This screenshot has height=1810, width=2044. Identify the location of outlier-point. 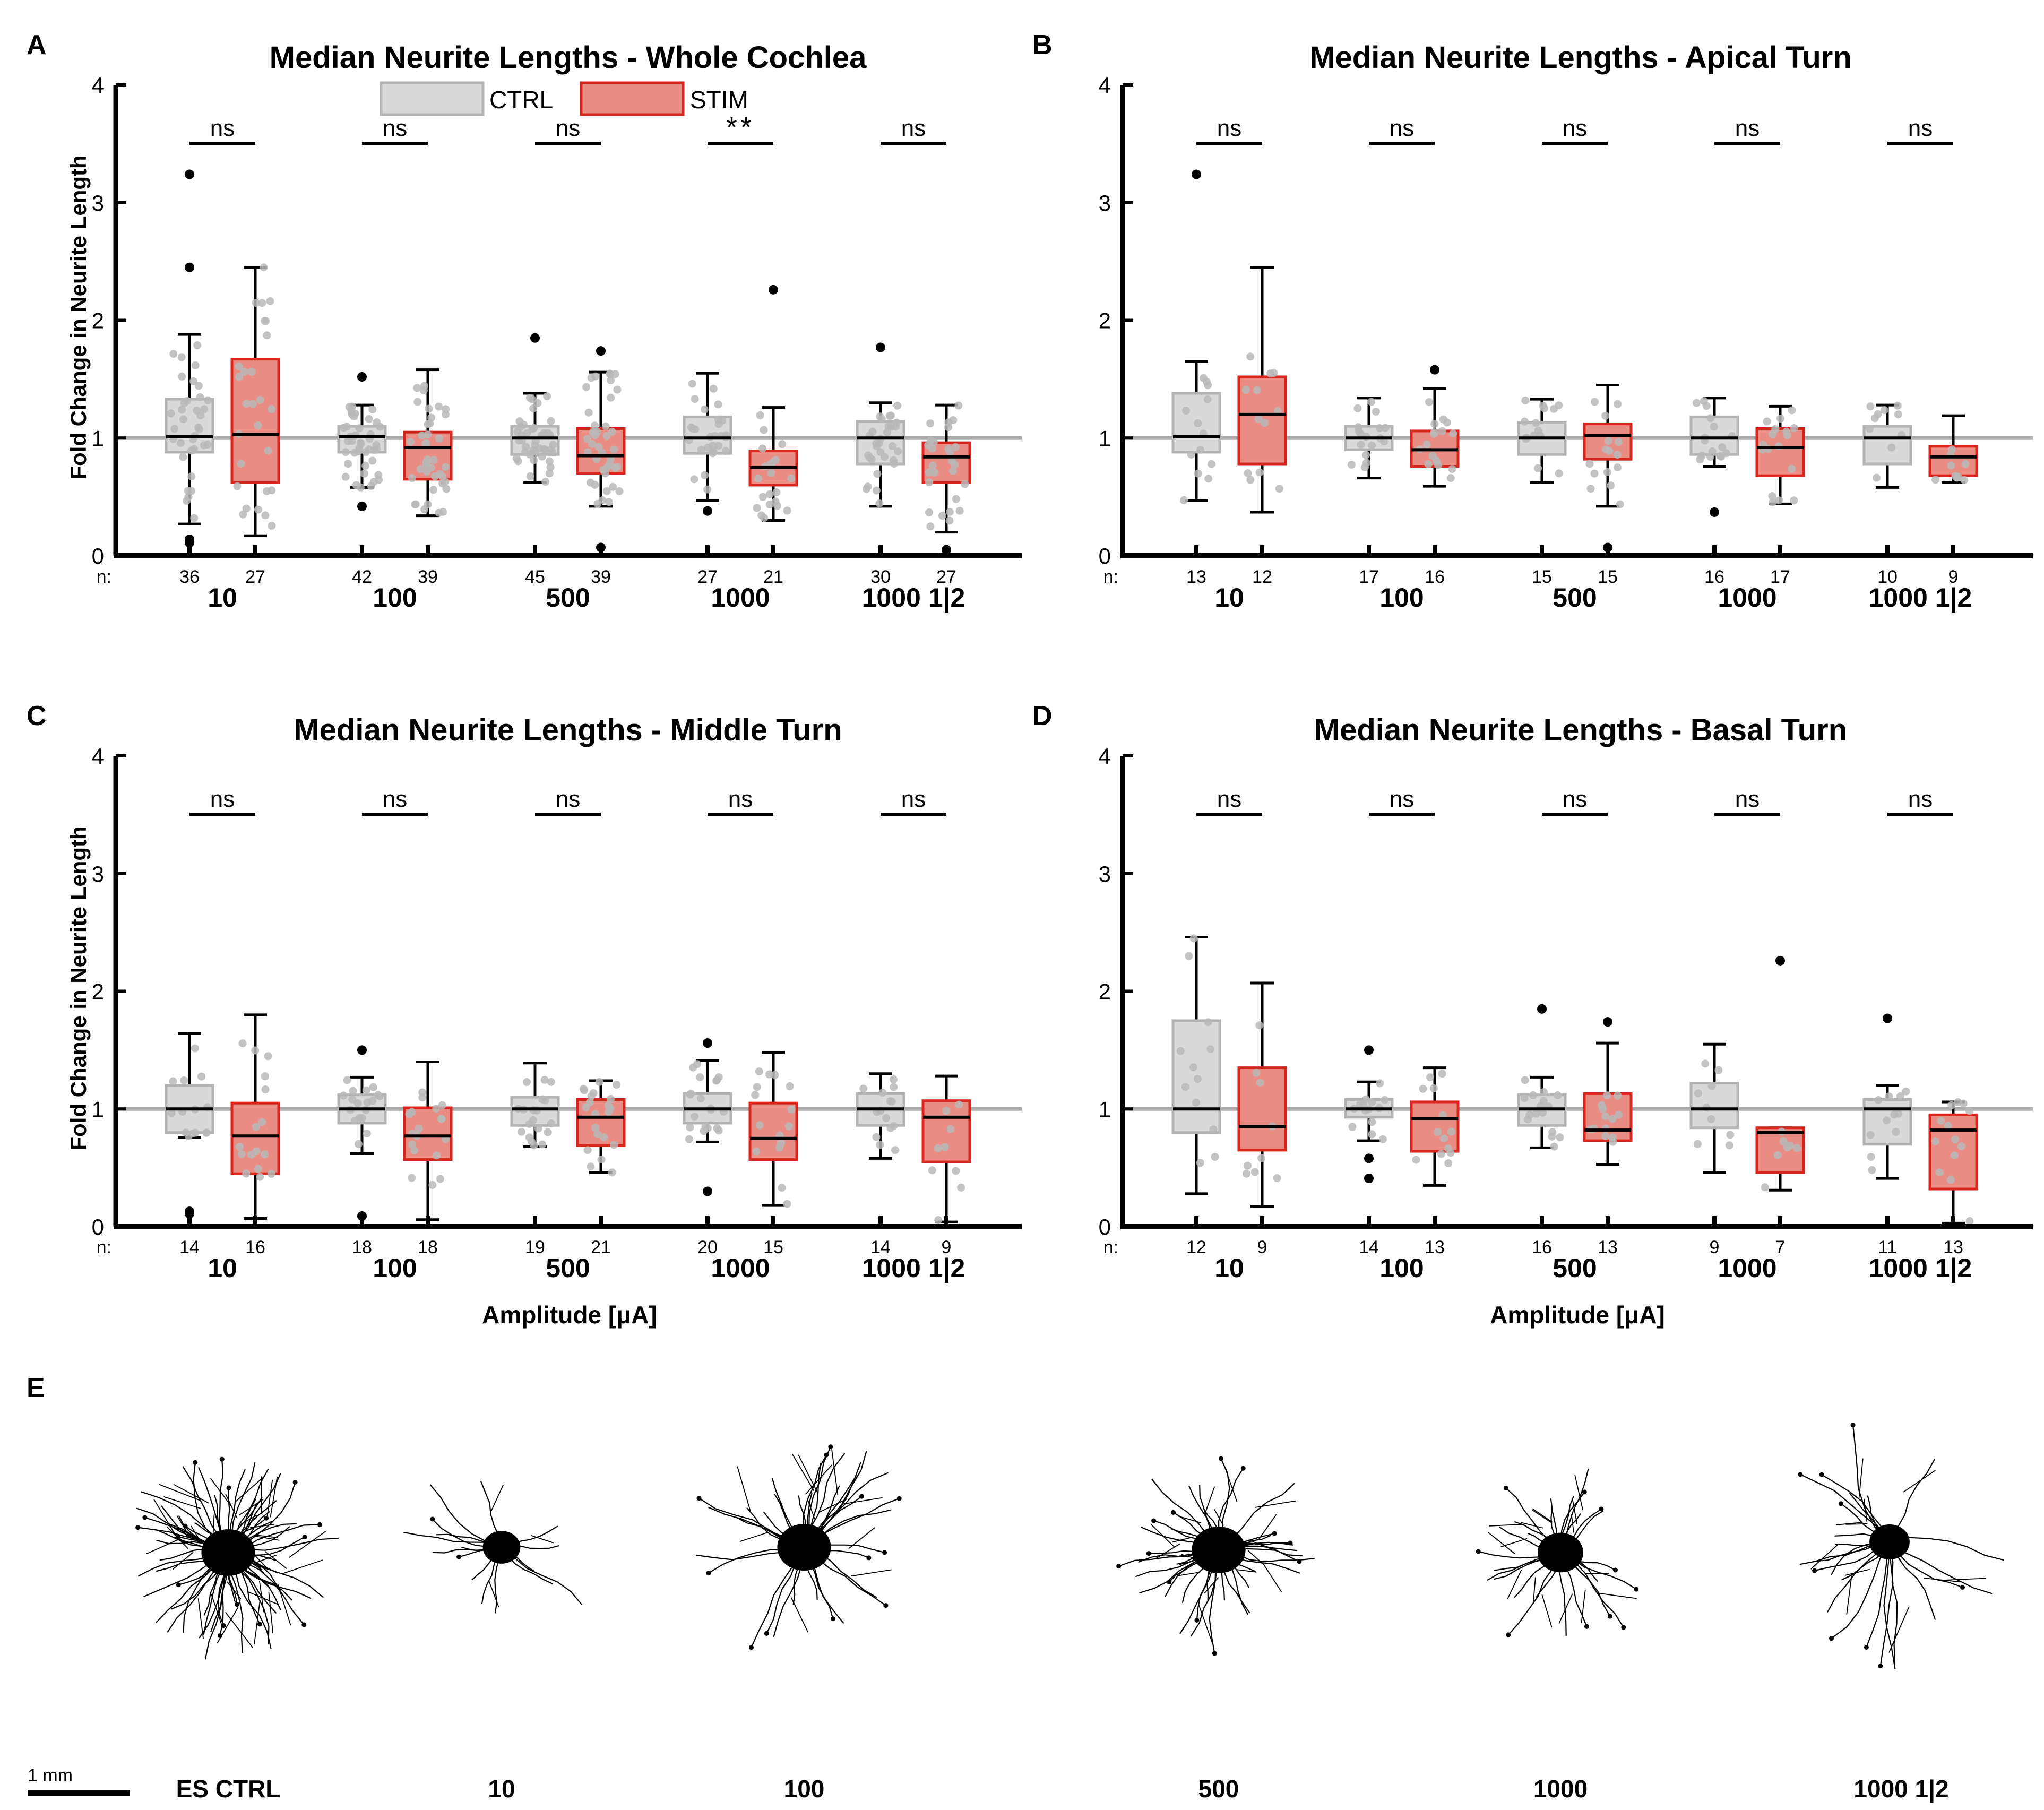
(1196, 174).